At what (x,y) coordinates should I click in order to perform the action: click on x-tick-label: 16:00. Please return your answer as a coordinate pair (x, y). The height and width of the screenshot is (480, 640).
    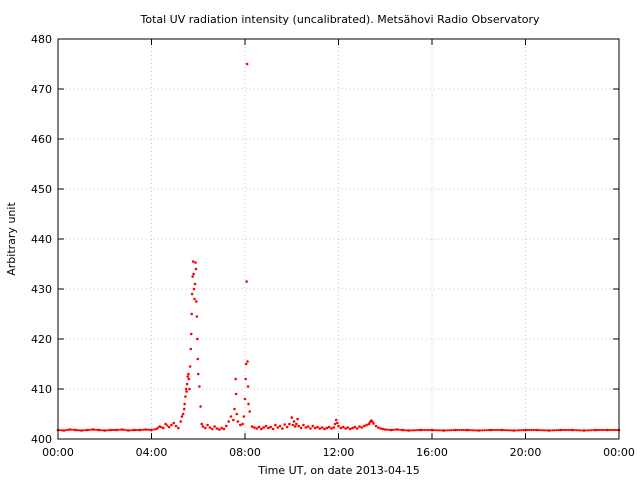
    Looking at the image, I should click on (432, 452).